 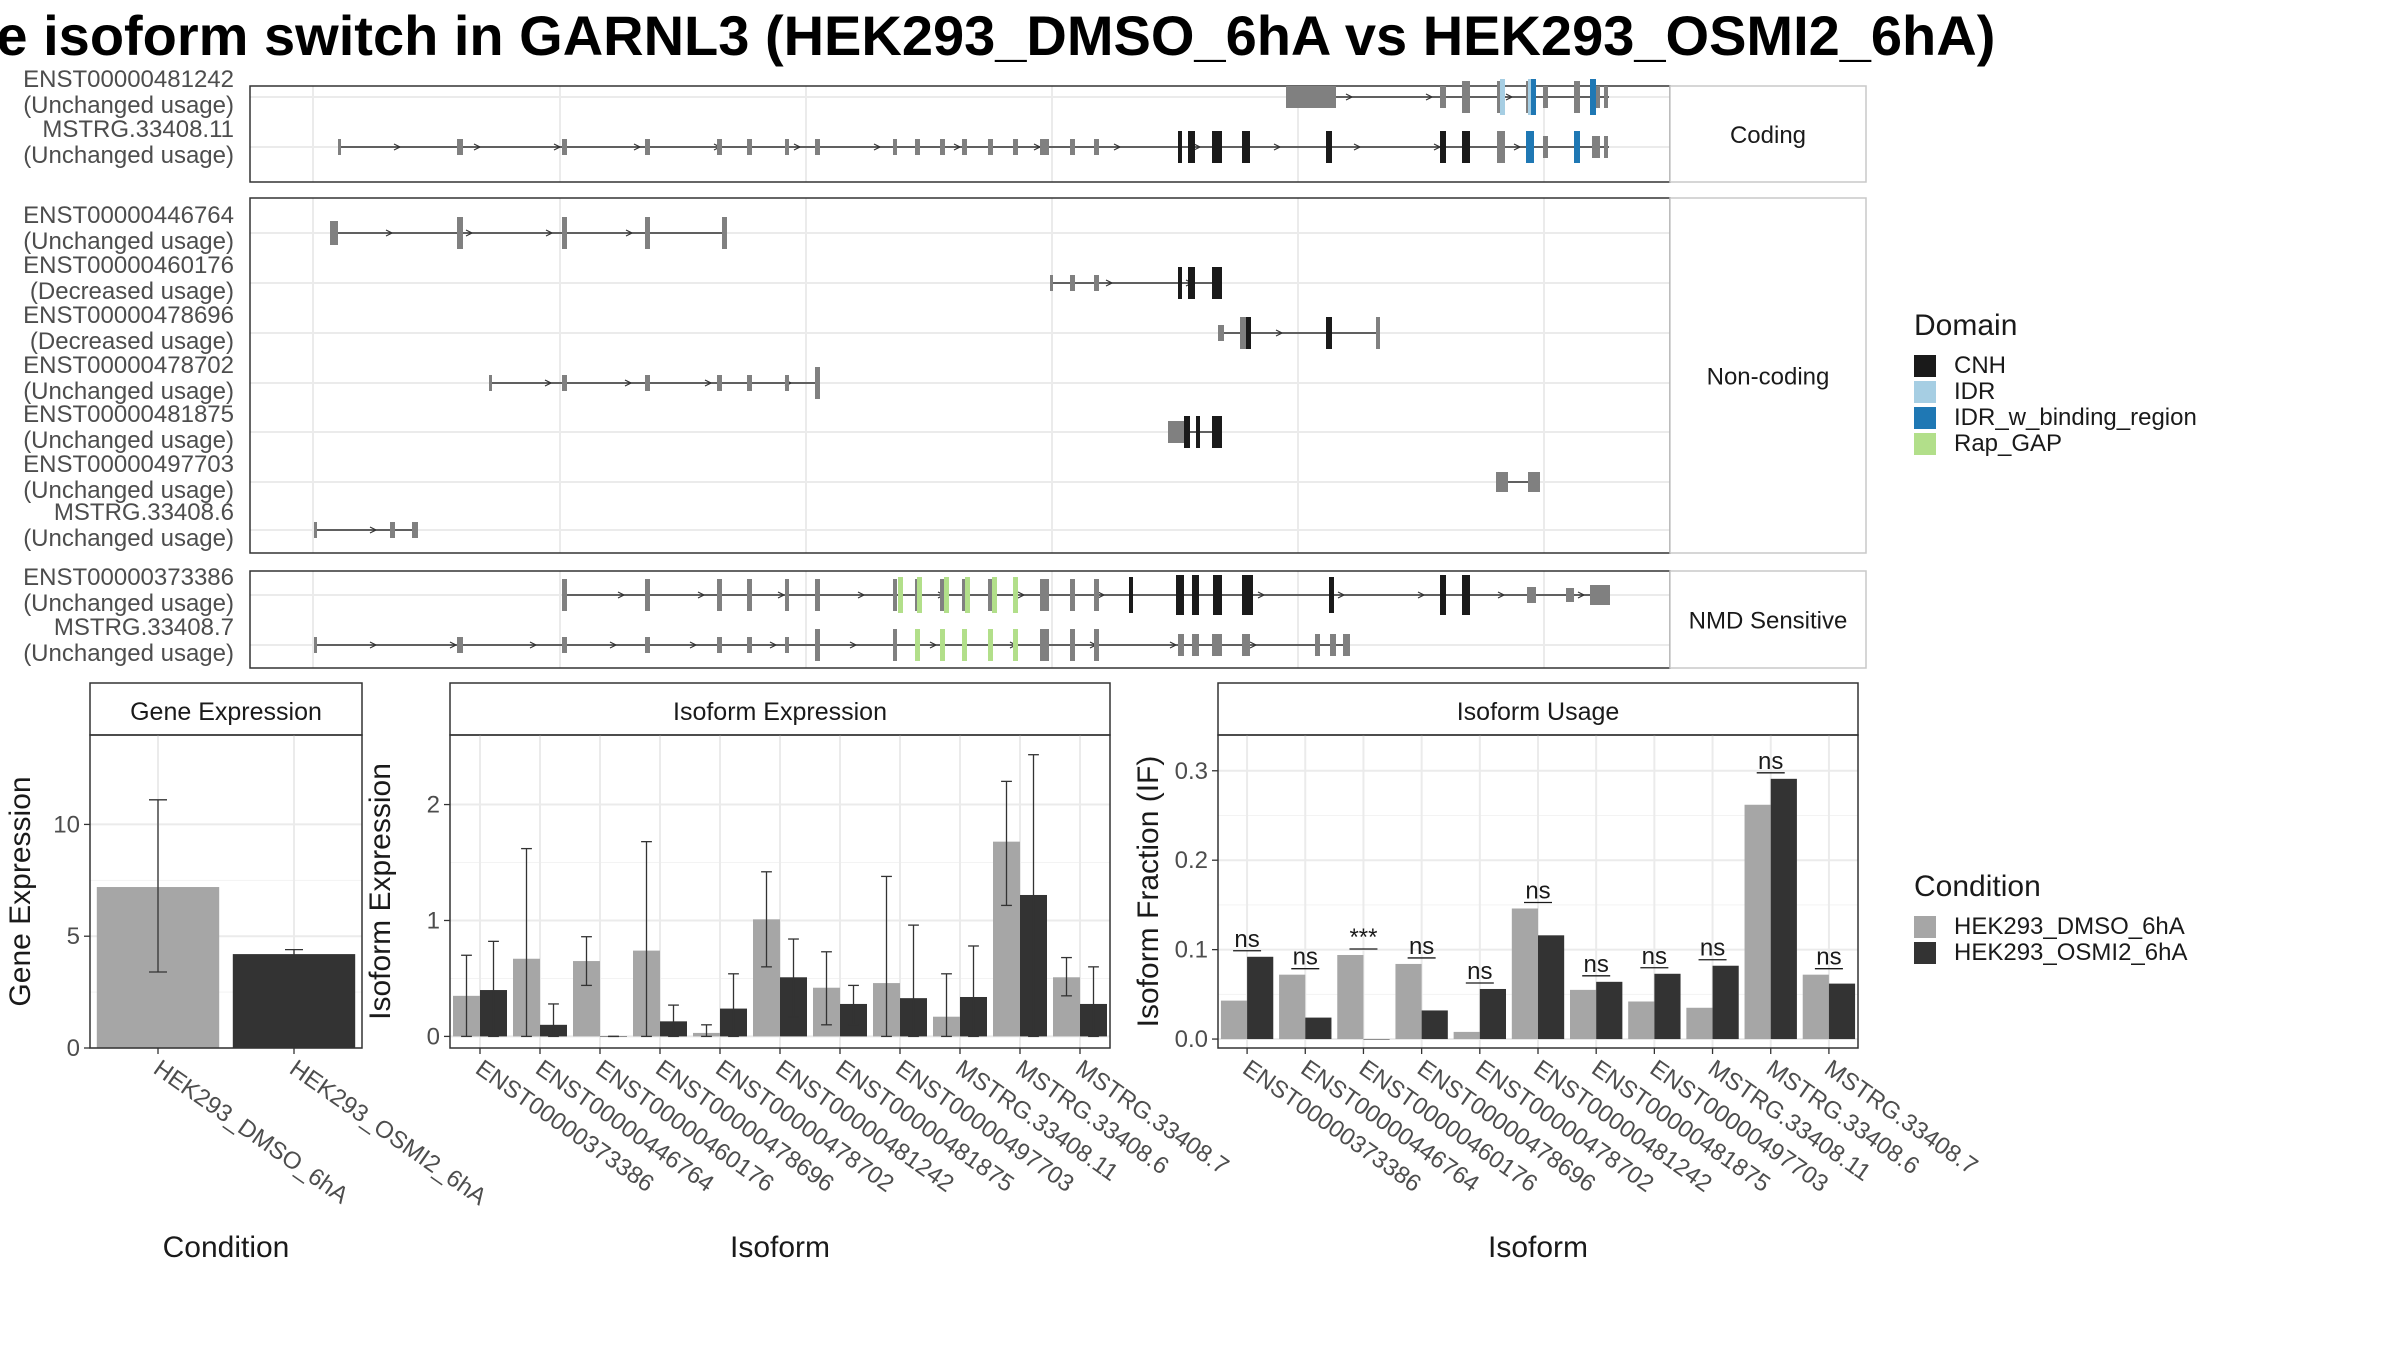 What do you see at coordinates (1768, 377) in the screenshot?
I see `facet-label: Non-coding` at bounding box center [1768, 377].